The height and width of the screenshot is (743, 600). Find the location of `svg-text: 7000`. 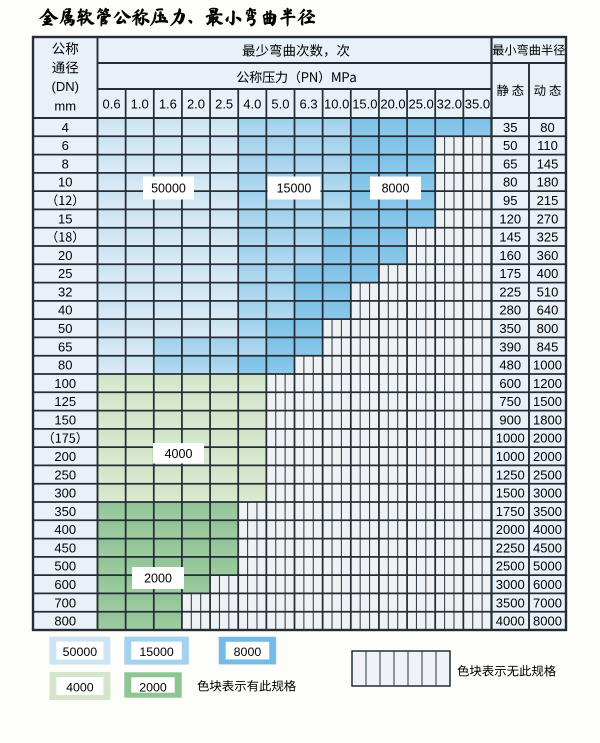

svg-text: 7000 is located at coordinates (547, 602).